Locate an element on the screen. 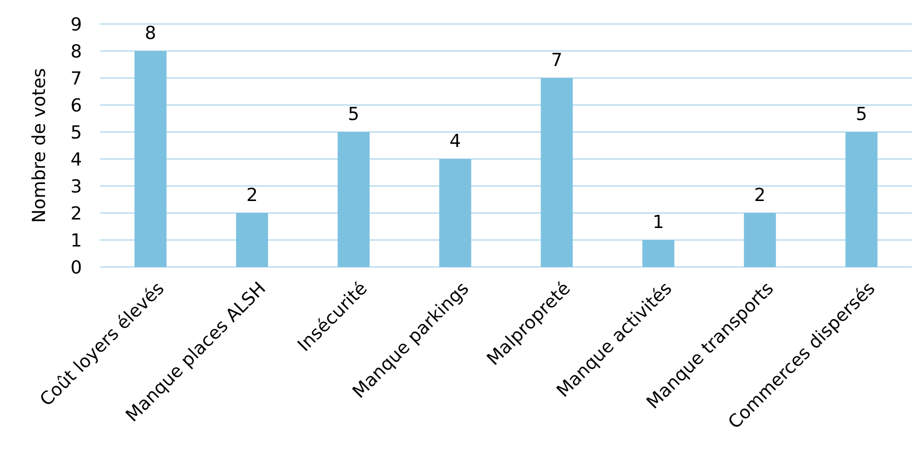 This screenshot has width=914, height=458. y-tick-label: 3 is located at coordinates (76, 187).